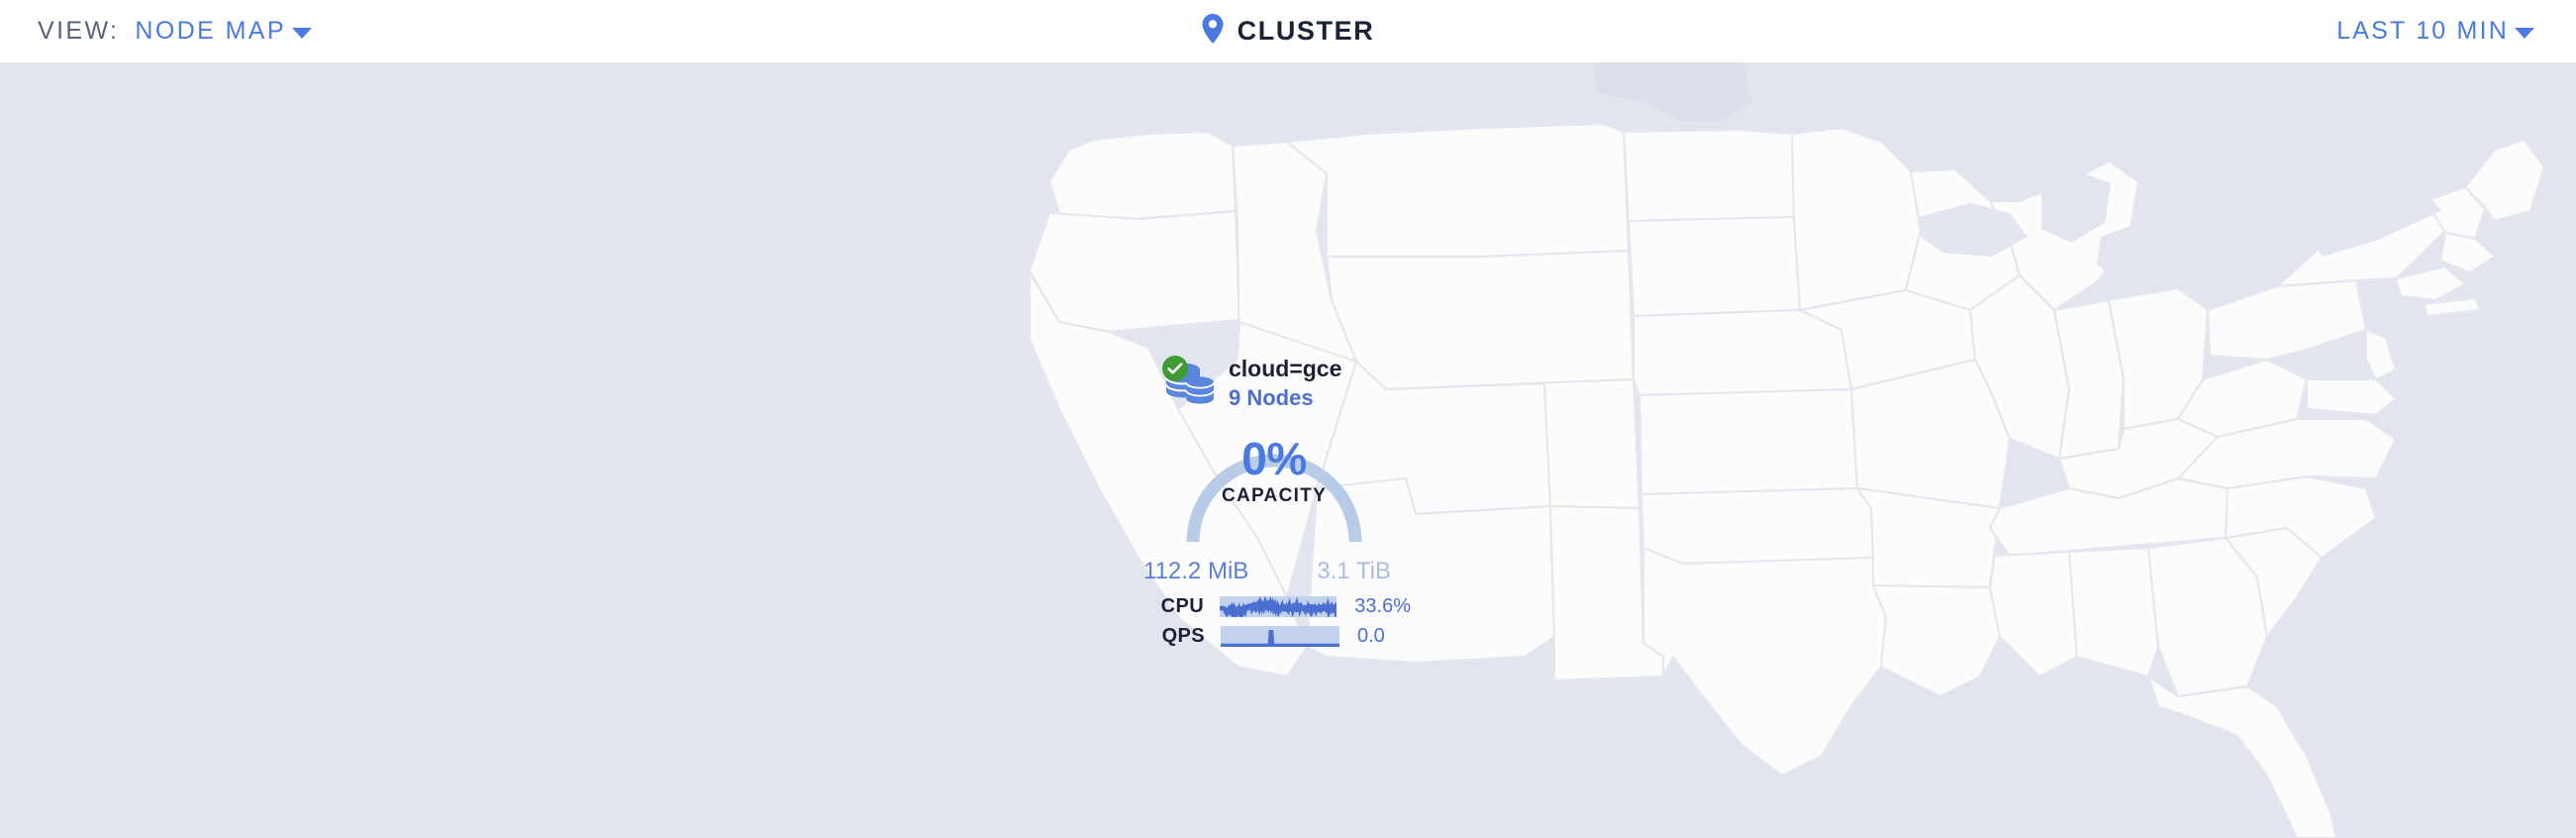 The image size is (2576, 838). I want to click on view-dropdown: NODE MAP, so click(223, 31).